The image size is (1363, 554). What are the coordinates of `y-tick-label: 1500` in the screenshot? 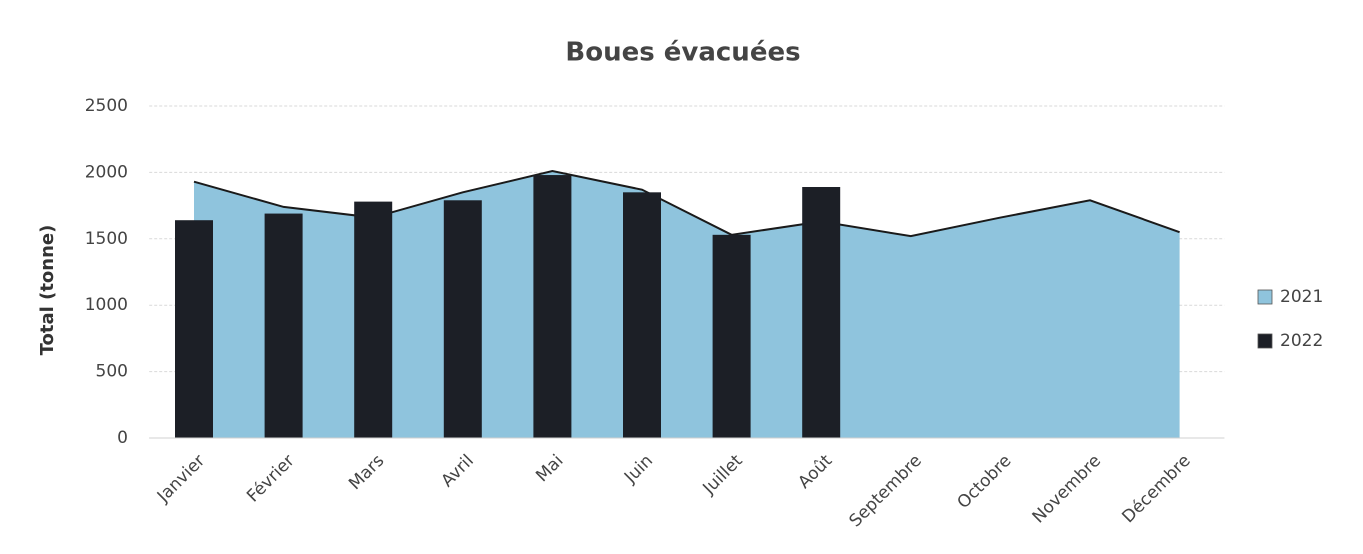 It's located at (106, 239).